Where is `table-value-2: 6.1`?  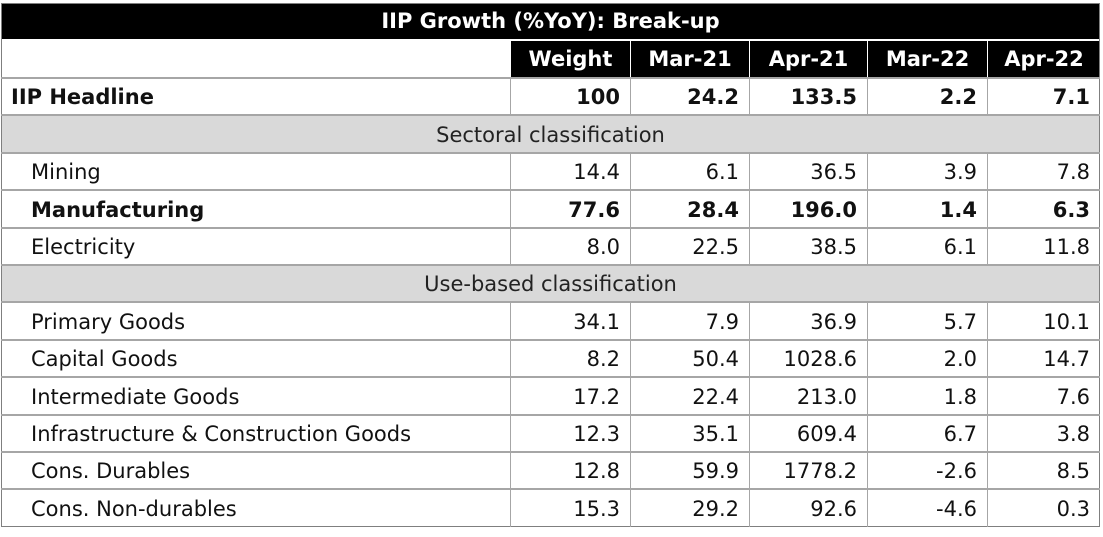 table-value-2: 6.1 is located at coordinates (722, 172).